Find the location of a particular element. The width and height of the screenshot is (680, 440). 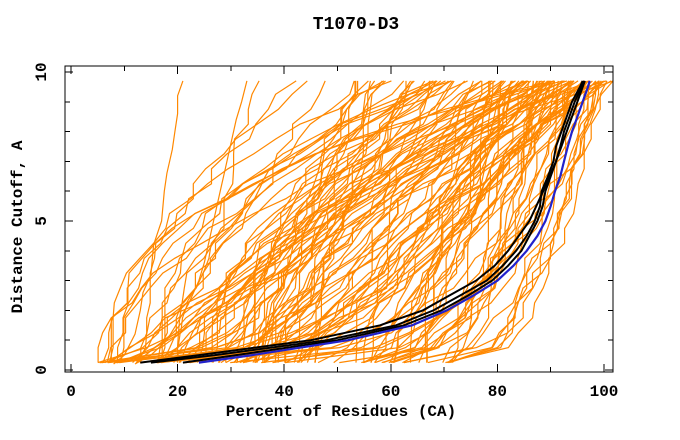

x-tick-label: 40 is located at coordinates (284, 392).